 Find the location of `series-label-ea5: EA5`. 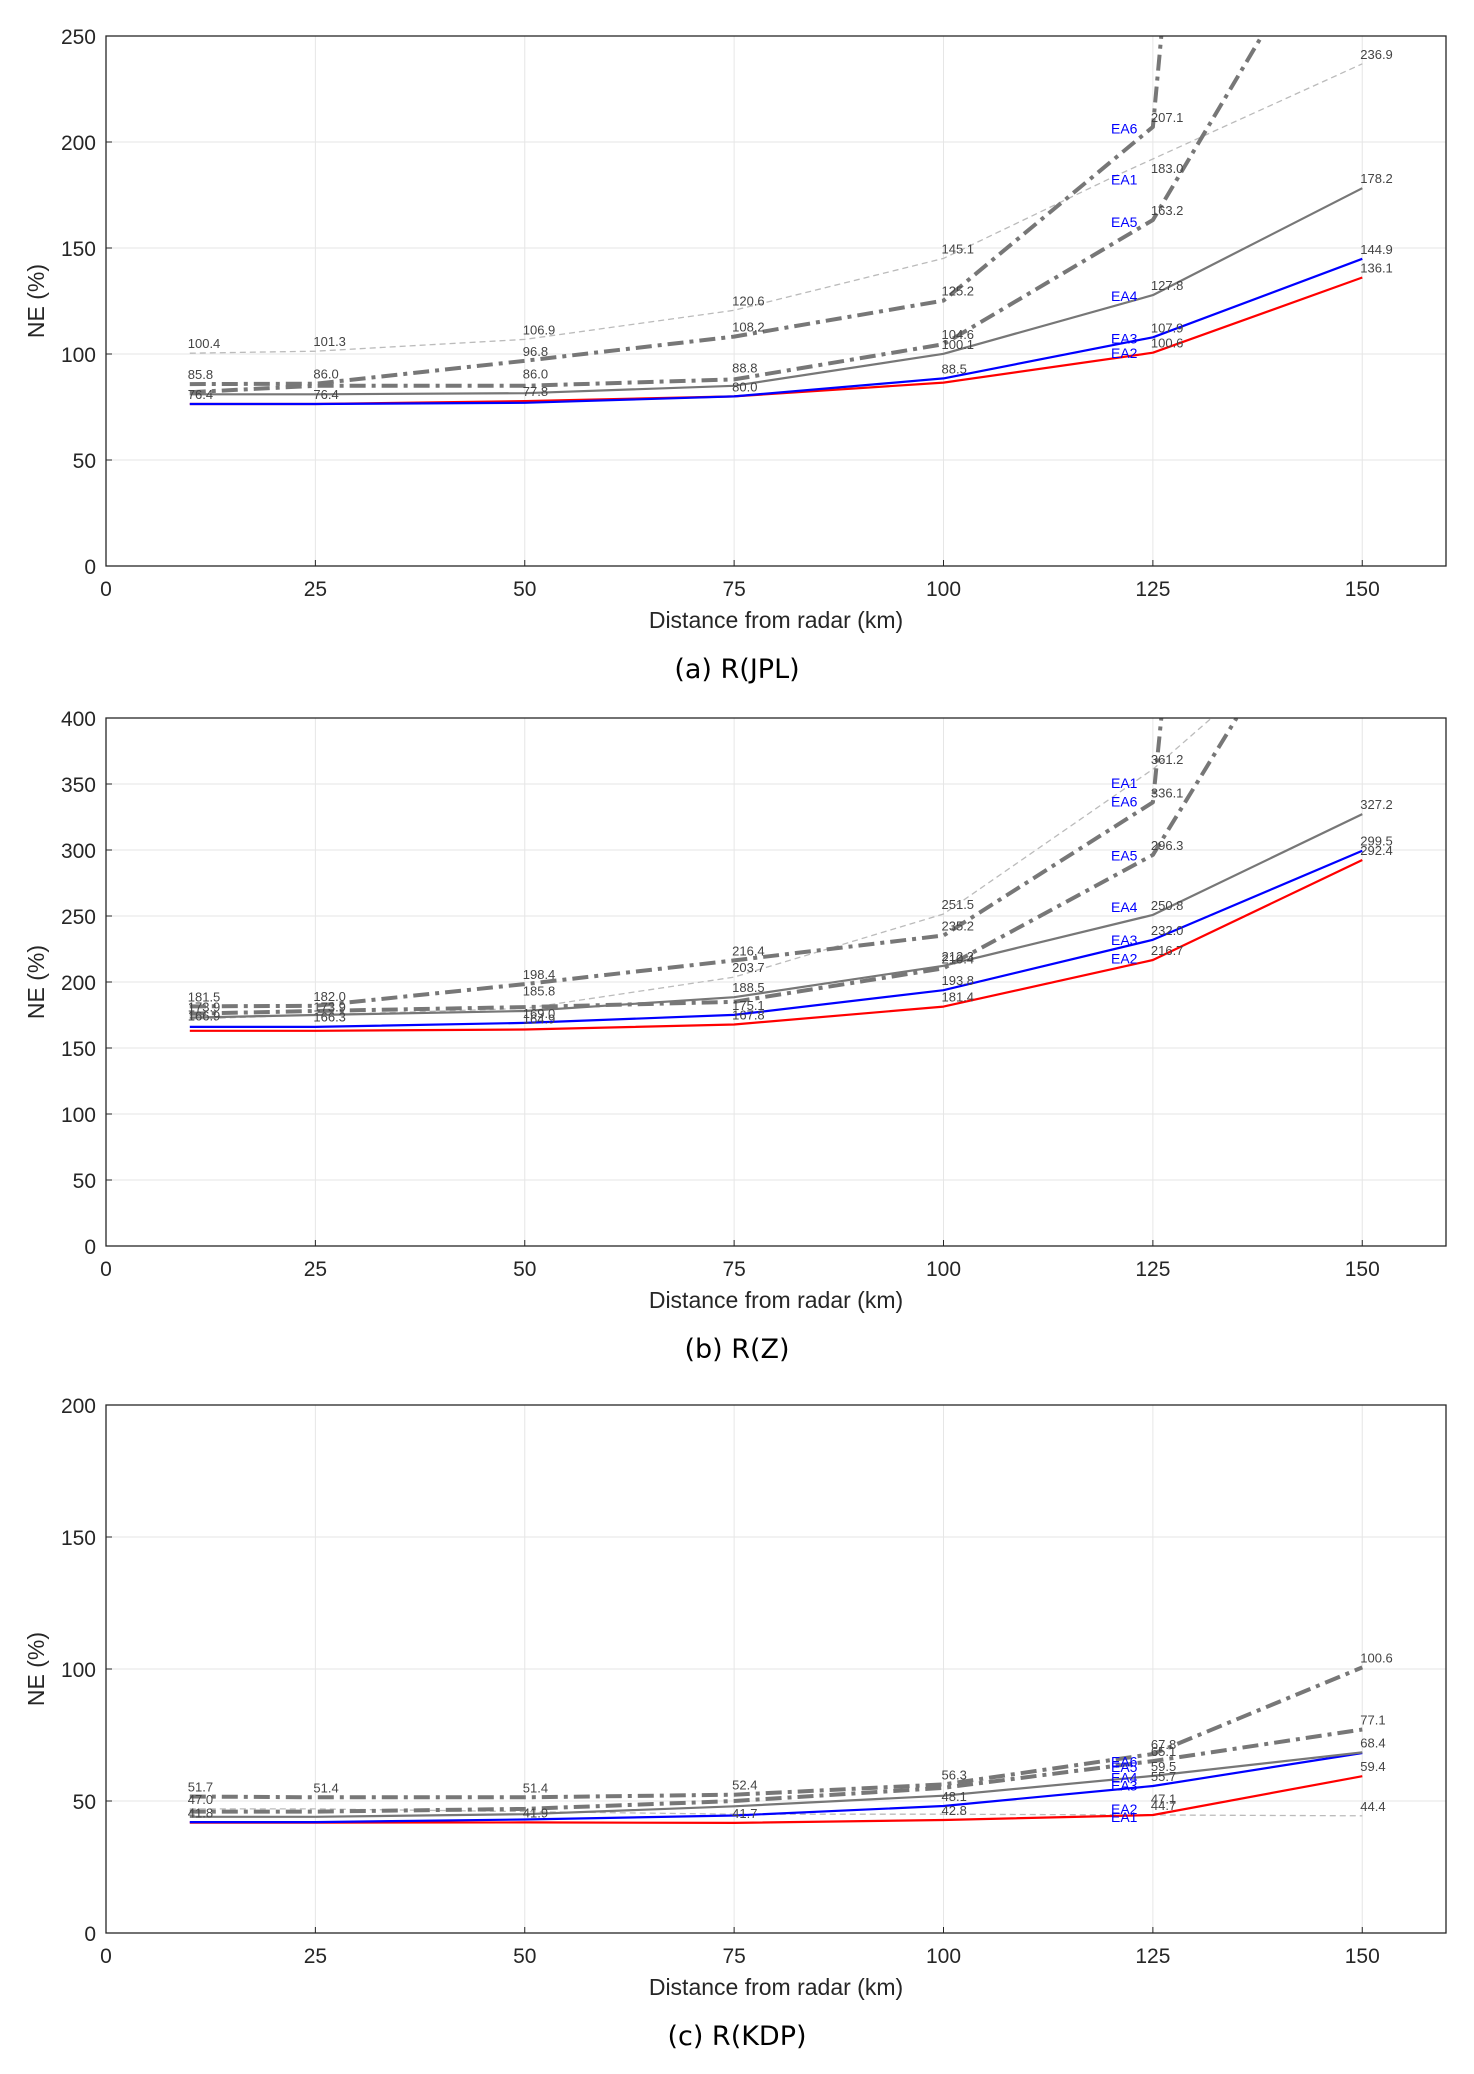

series-label-ea5: EA5 is located at coordinates (1124, 856).